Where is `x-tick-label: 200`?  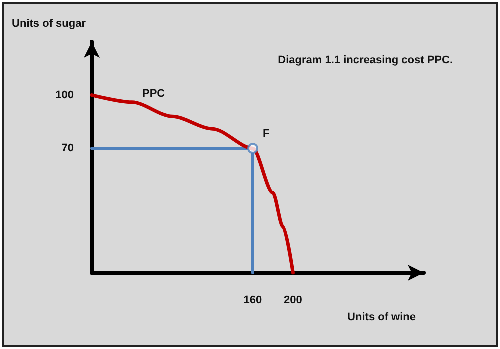 x-tick-label: 200 is located at coordinates (293, 300).